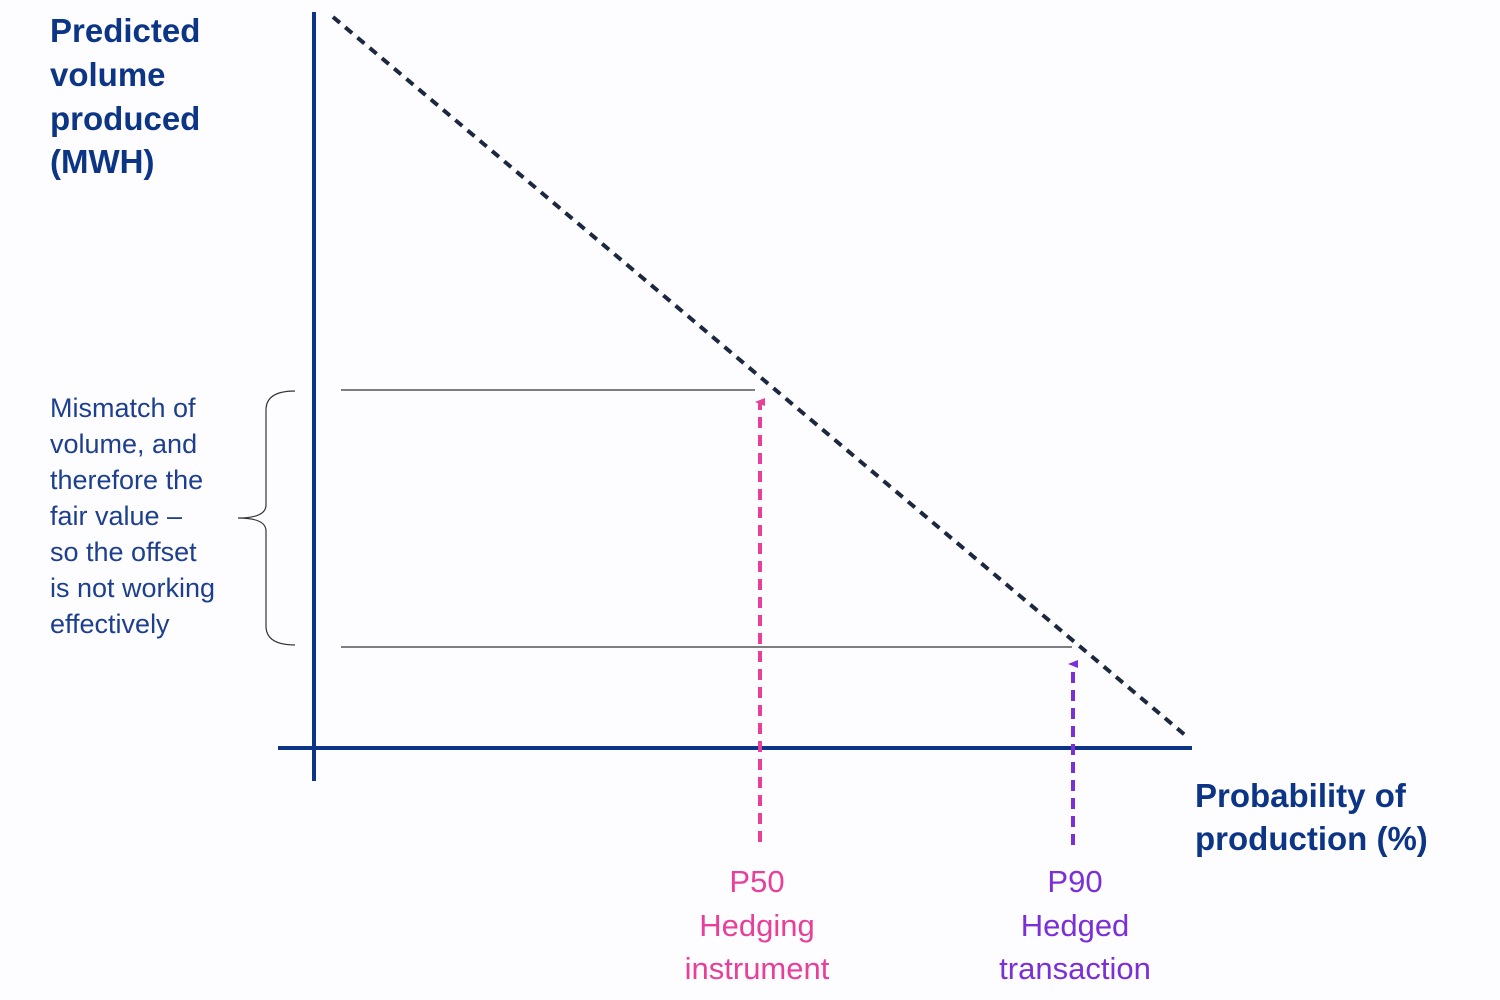  What do you see at coordinates (110, 624) in the screenshot?
I see `annotation: effectively` at bounding box center [110, 624].